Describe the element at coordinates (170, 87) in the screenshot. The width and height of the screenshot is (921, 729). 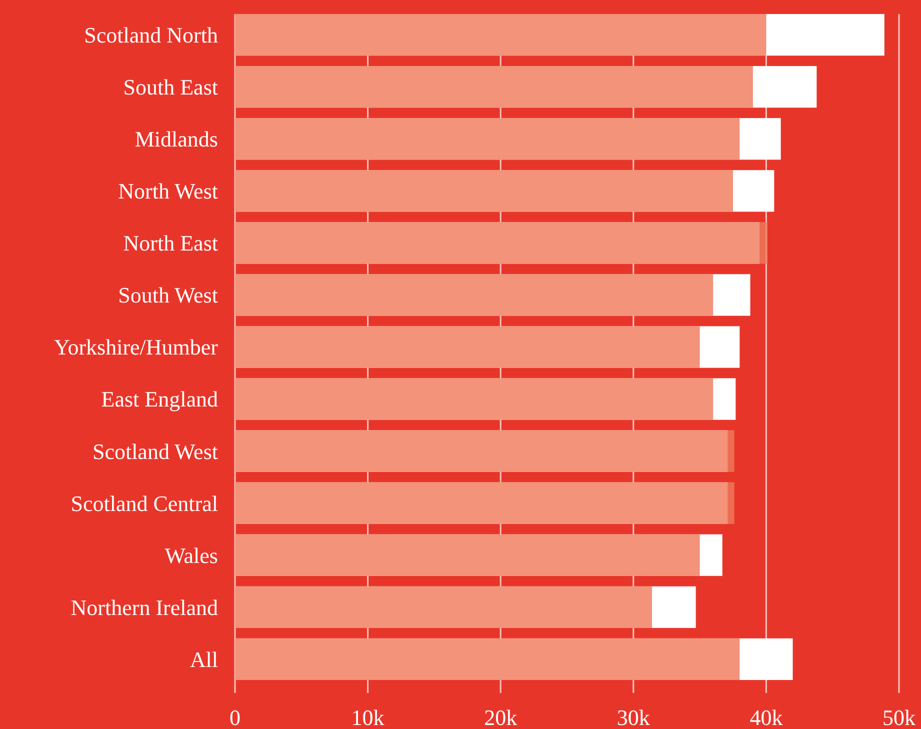
I see `y-tick-label: South East` at that location.